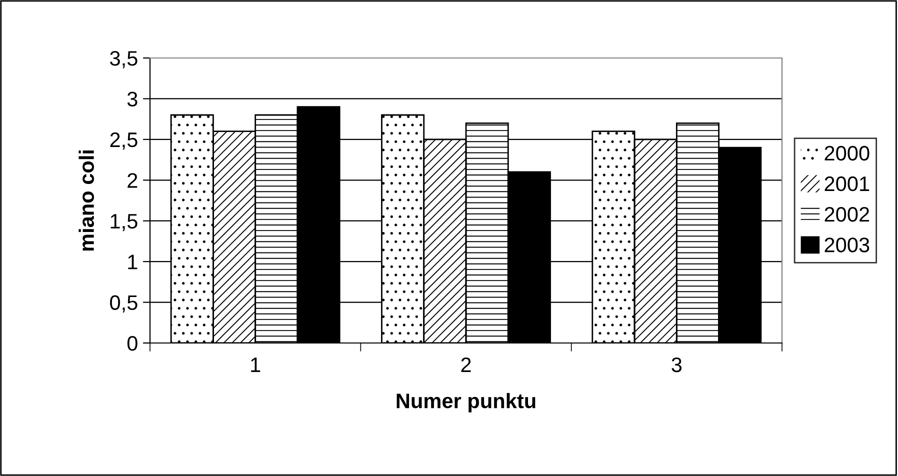 The height and width of the screenshot is (476, 898). Describe the element at coordinates (847, 184) in the screenshot. I see `legend-label: 2001` at that location.